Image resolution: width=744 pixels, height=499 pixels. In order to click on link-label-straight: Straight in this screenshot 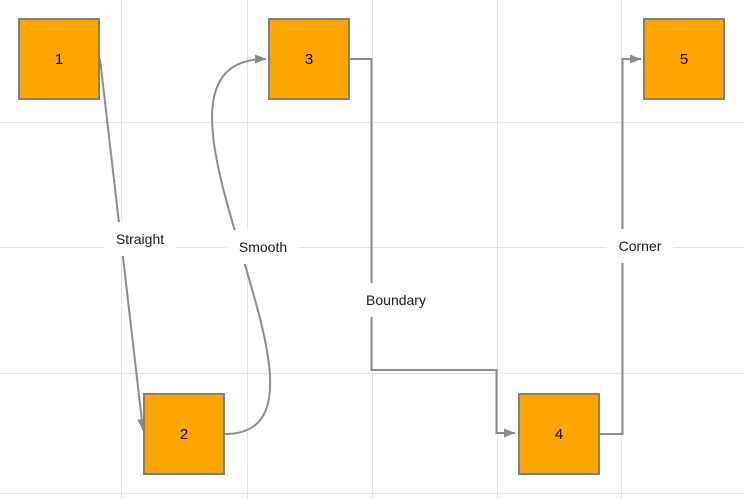, I will do `click(140, 239)`.